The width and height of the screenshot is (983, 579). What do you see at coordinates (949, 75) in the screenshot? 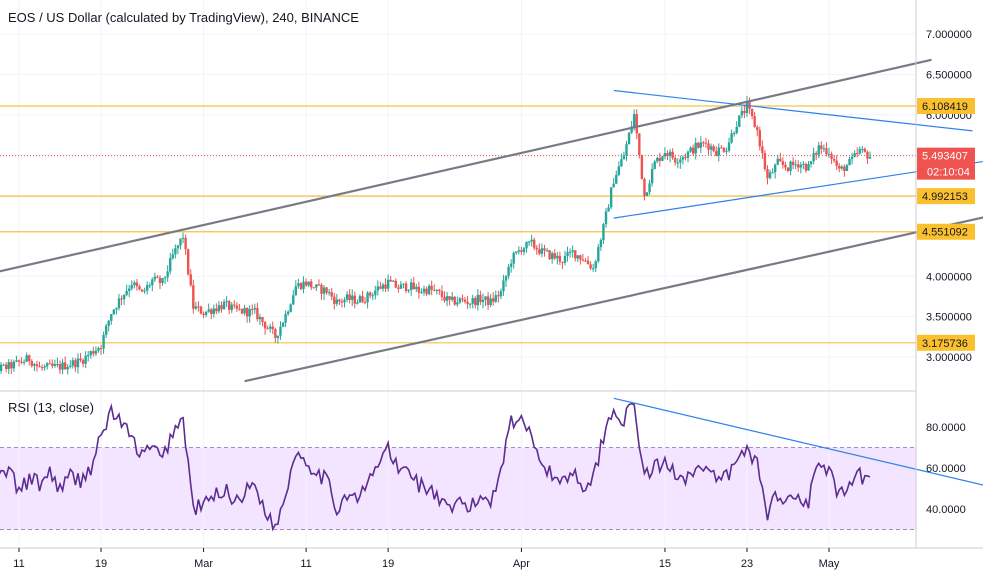
I see `price-tick-label: 6.500000` at bounding box center [949, 75].